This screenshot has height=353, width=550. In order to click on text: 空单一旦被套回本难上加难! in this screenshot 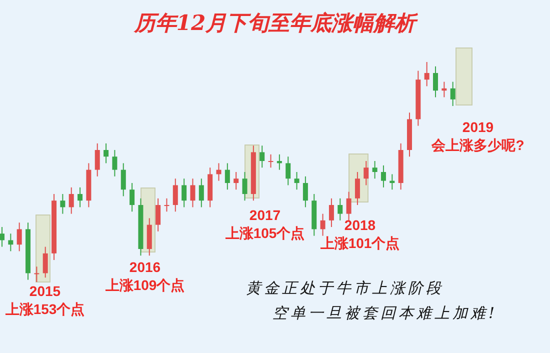, I will do `click(385, 313)`.